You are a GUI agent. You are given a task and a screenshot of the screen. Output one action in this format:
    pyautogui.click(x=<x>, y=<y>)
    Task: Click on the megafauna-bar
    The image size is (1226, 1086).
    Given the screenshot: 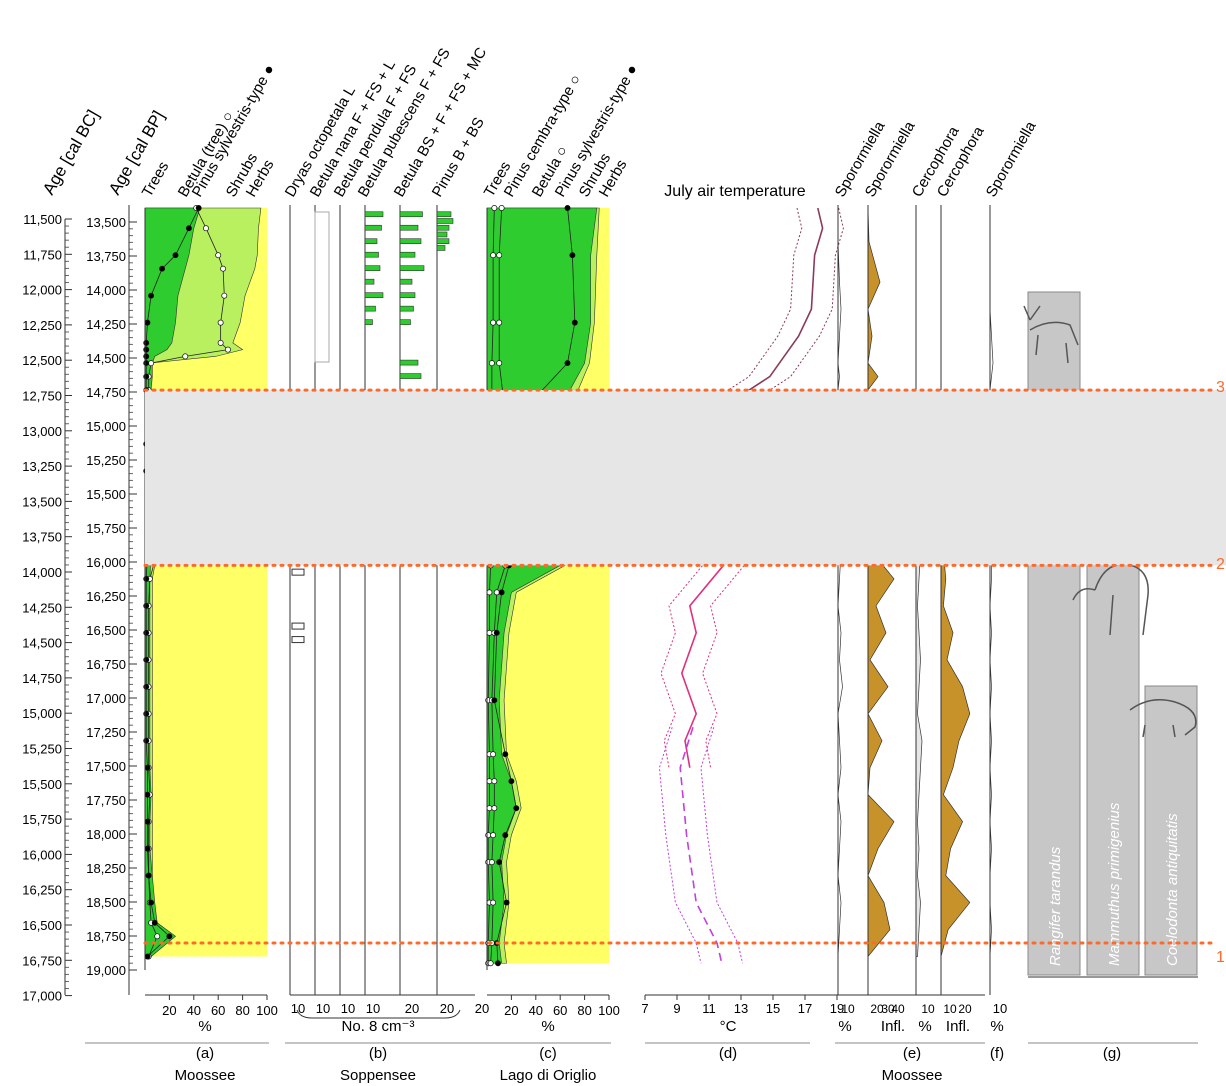 What is the action you would take?
    pyautogui.click(x=1171, y=830)
    